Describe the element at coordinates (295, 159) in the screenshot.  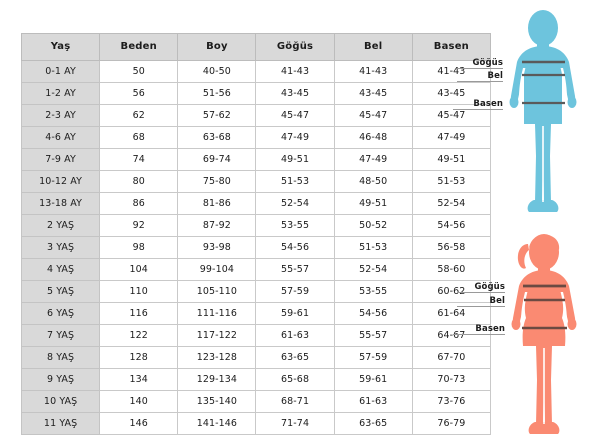
I see `cell-chest: 49-51` at that location.